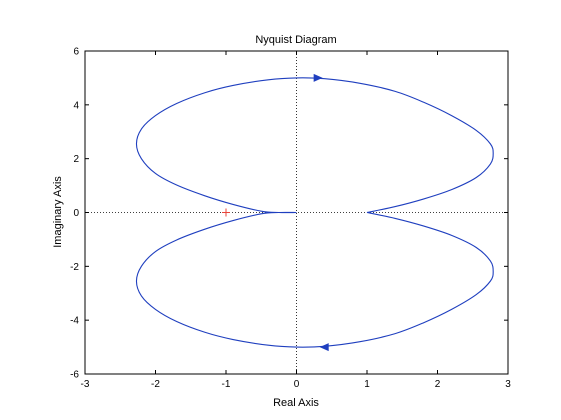 The image size is (561, 420). I want to click on direction-arrow-left, so click(324, 347).